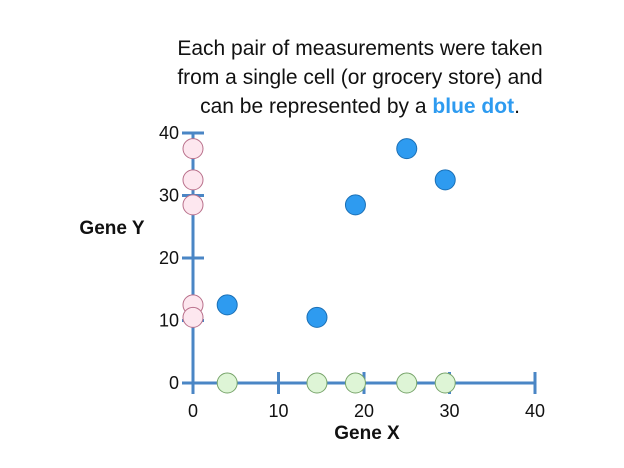  What do you see at coordinates (193, 411) in the screenshot?
I see `x-tick-label-0: 0` at bounding box center [193, 411].